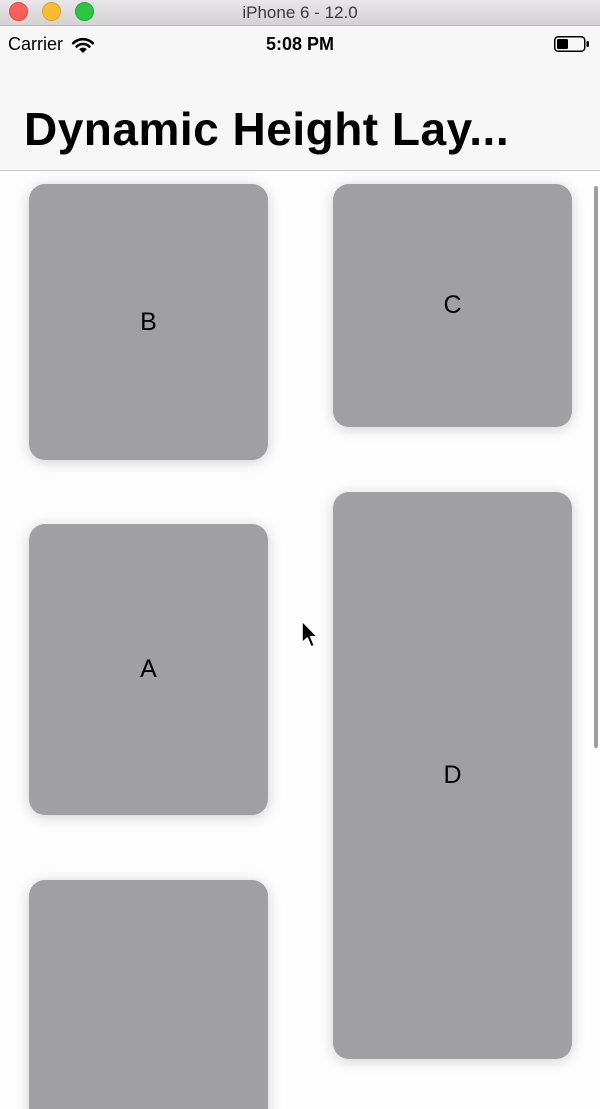  Describe the element at coordinates (148, 669) in the screenshot. I see `card-a: A` at that location.